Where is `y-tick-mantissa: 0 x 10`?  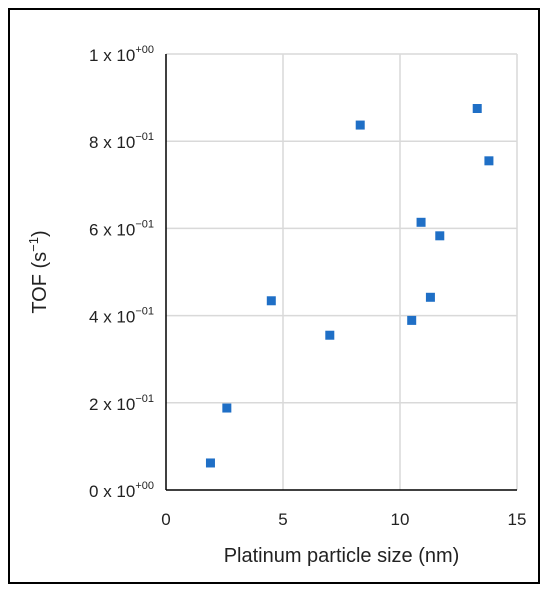 y-tick-mantissa: 0 x 10 is located at coordinates (112, 491).